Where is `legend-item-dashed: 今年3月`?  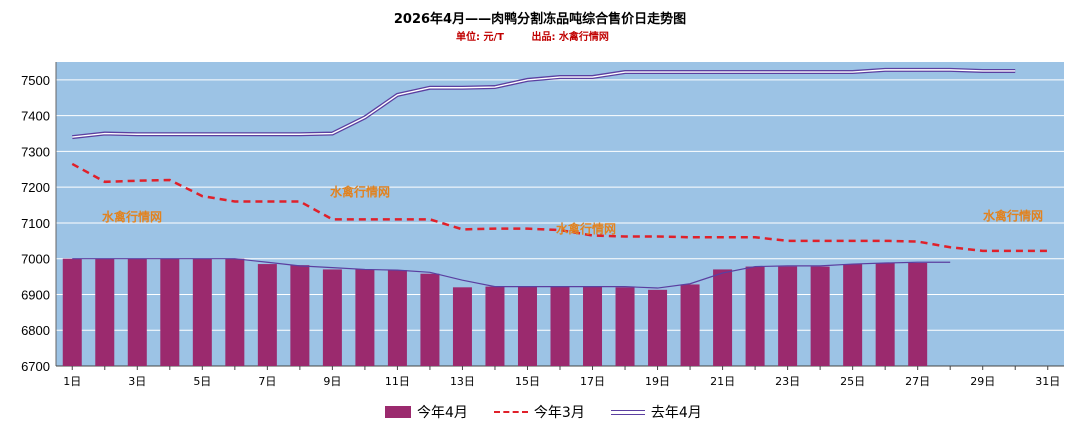 legend-item-dashed: 今年3月 is located at coordinates (539, 412).